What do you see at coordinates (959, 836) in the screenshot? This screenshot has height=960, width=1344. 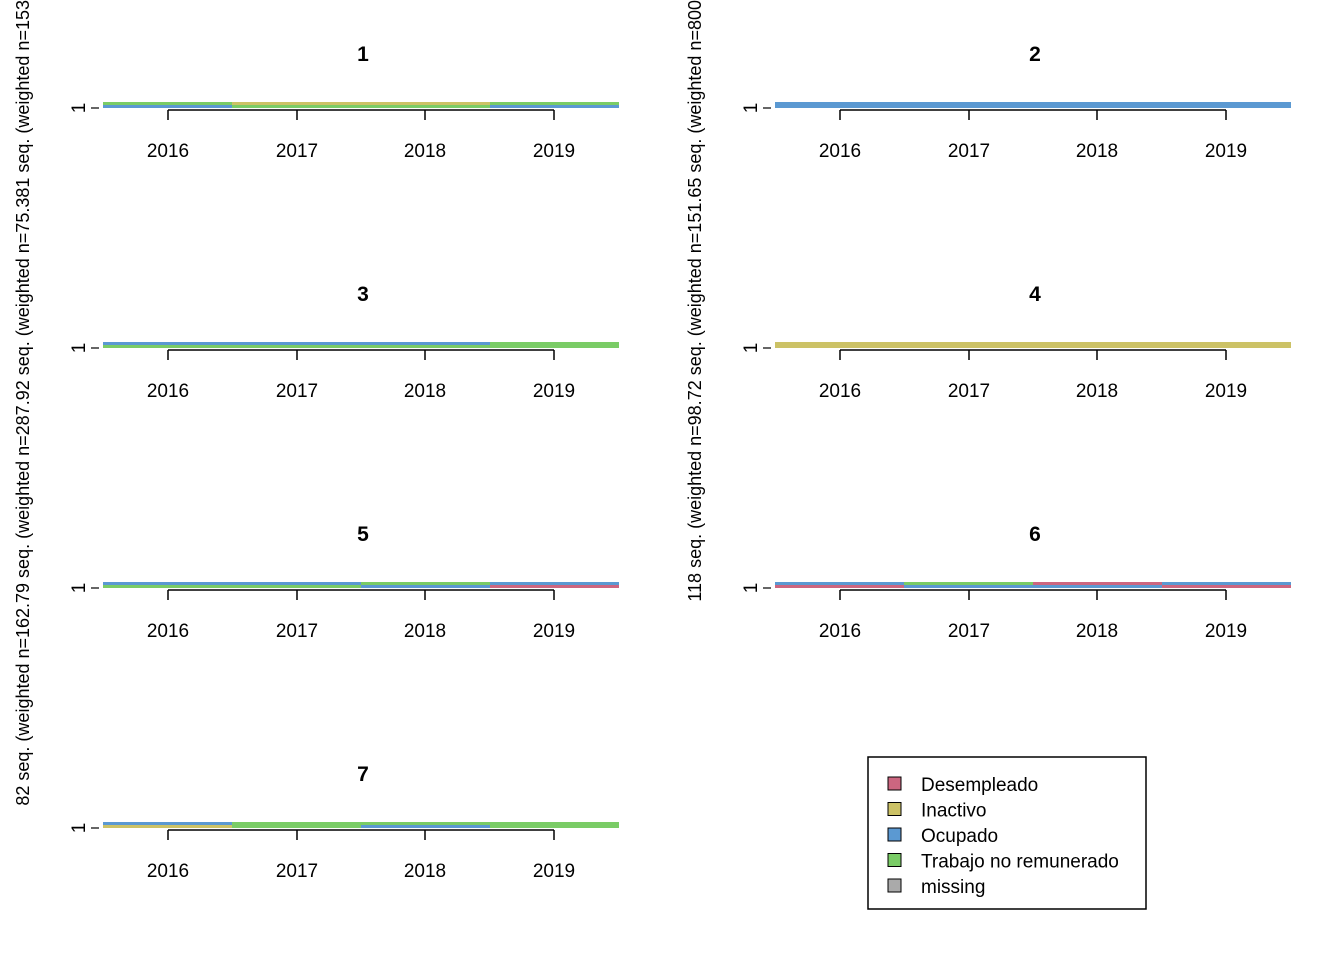 I see `legend-label: Ocupado` at bounding box center [959, 836].